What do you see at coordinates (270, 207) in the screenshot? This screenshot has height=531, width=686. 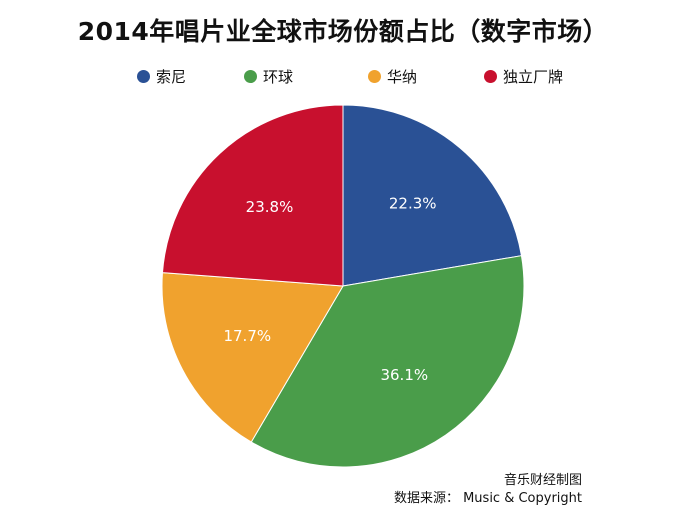 I see `slice-label-independent: 23.8%` at bounding box center [270, 207].